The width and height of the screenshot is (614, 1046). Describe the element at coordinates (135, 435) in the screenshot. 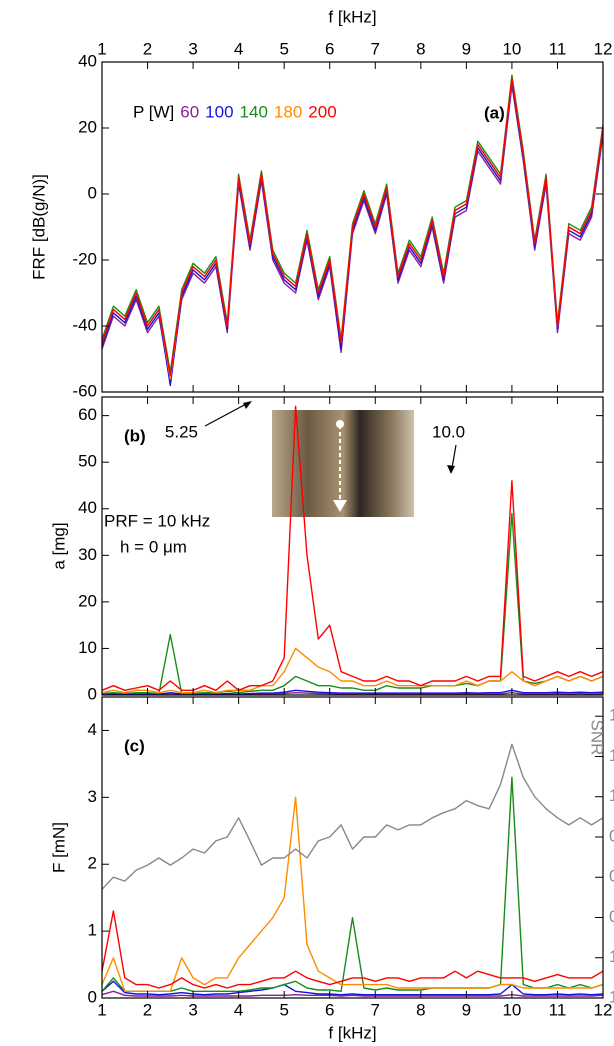

I see `panel-label: (b)` at that location.